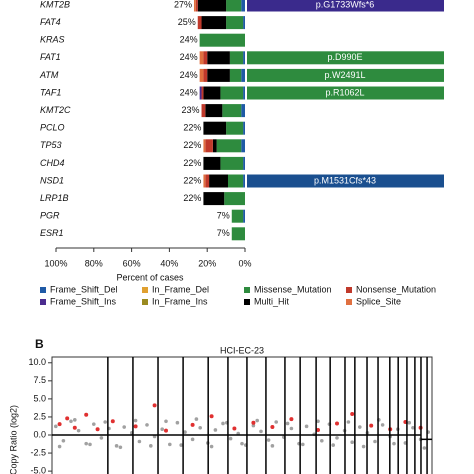 The width and height of the screenshot is (474, 474). Describe the element at coordinates (50, 57) in the screenshot. I see `gene-label: FAT1` at that location.